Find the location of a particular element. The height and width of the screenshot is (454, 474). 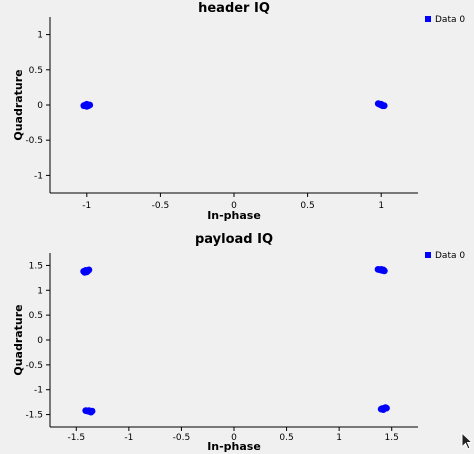

x-tick-label: -1.5 is located at coordinates (77, 438).